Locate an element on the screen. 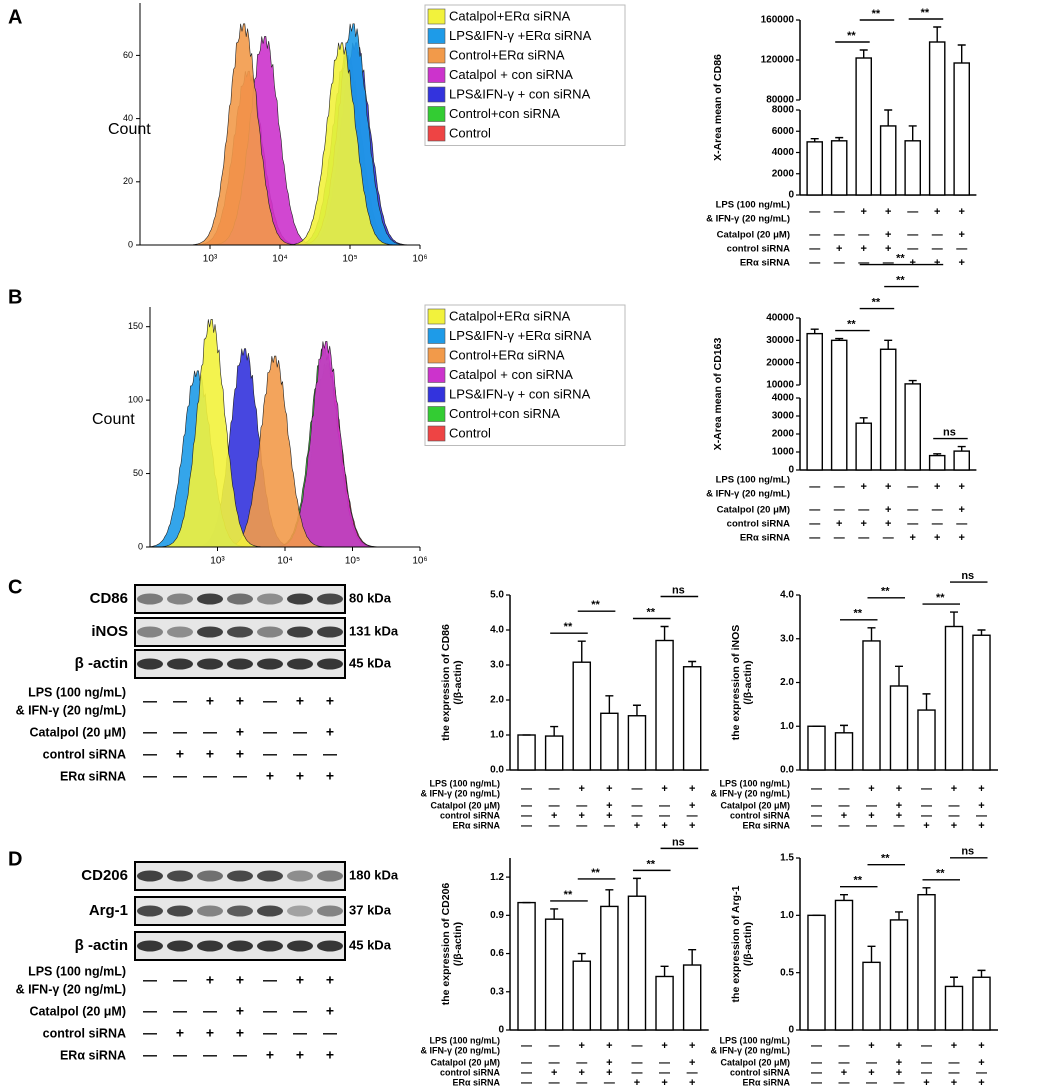  treatment-label: & IFN-γ (20 ng/mL) is located at coordinates (71, 989).